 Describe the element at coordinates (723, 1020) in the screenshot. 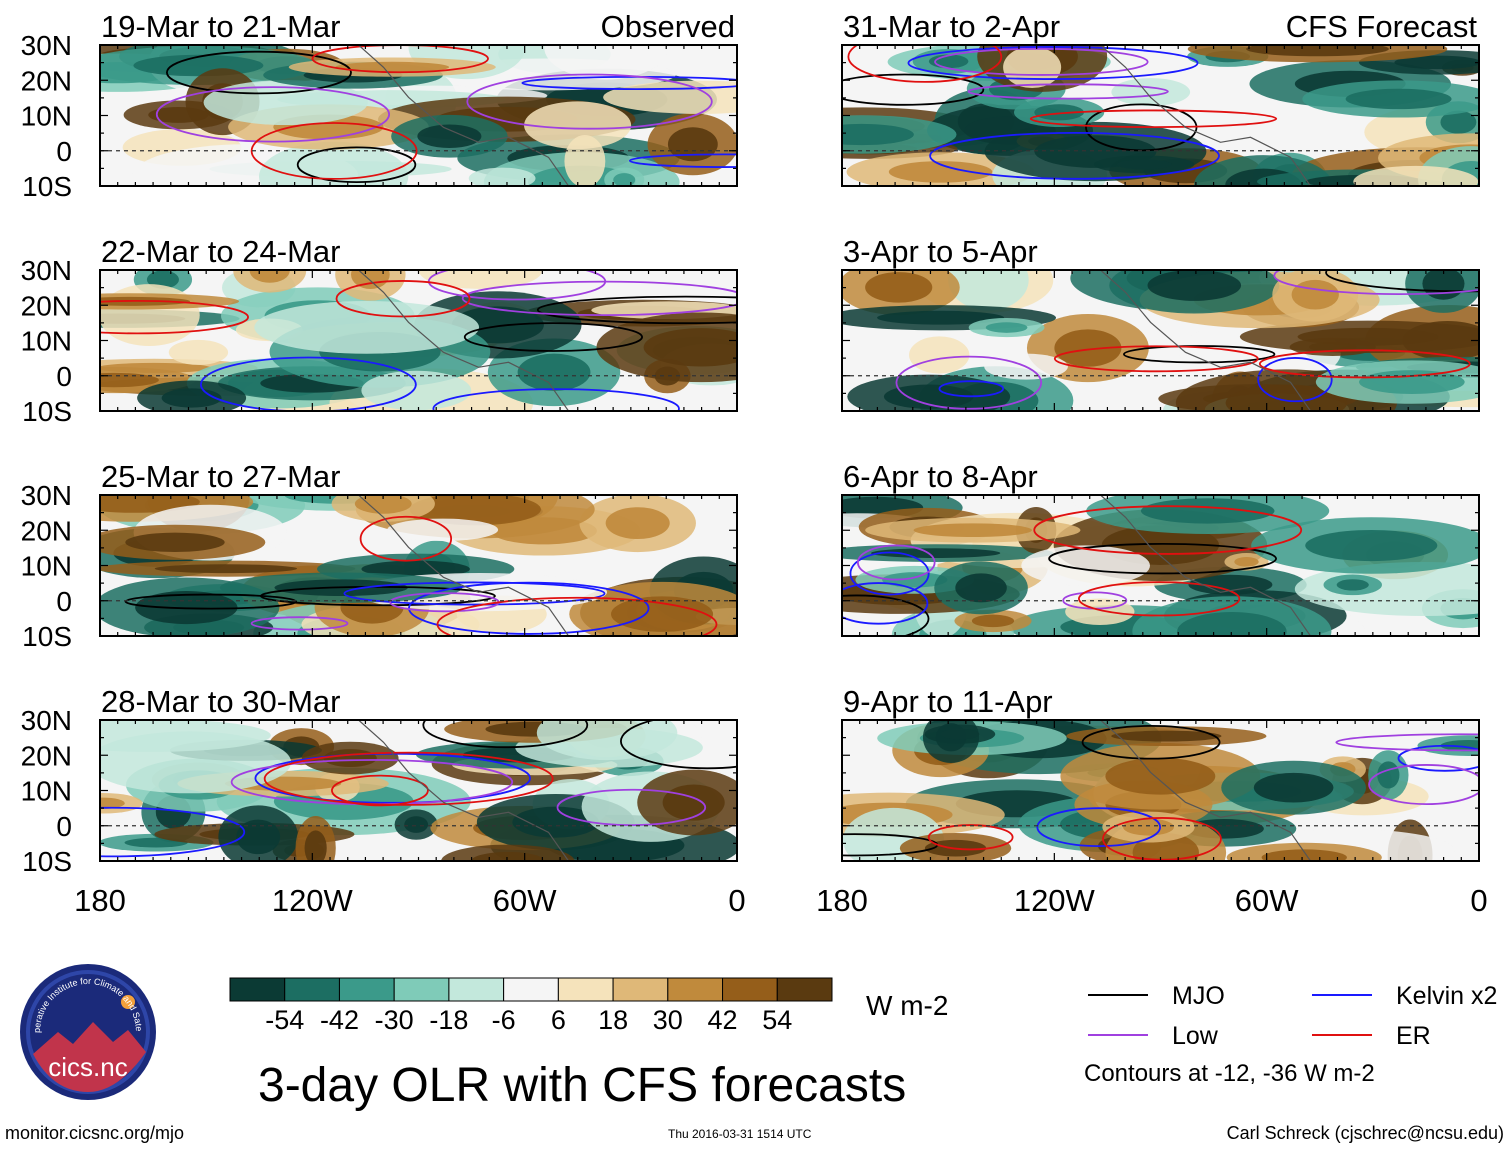

I see `colorbar-label: 42` at that location.